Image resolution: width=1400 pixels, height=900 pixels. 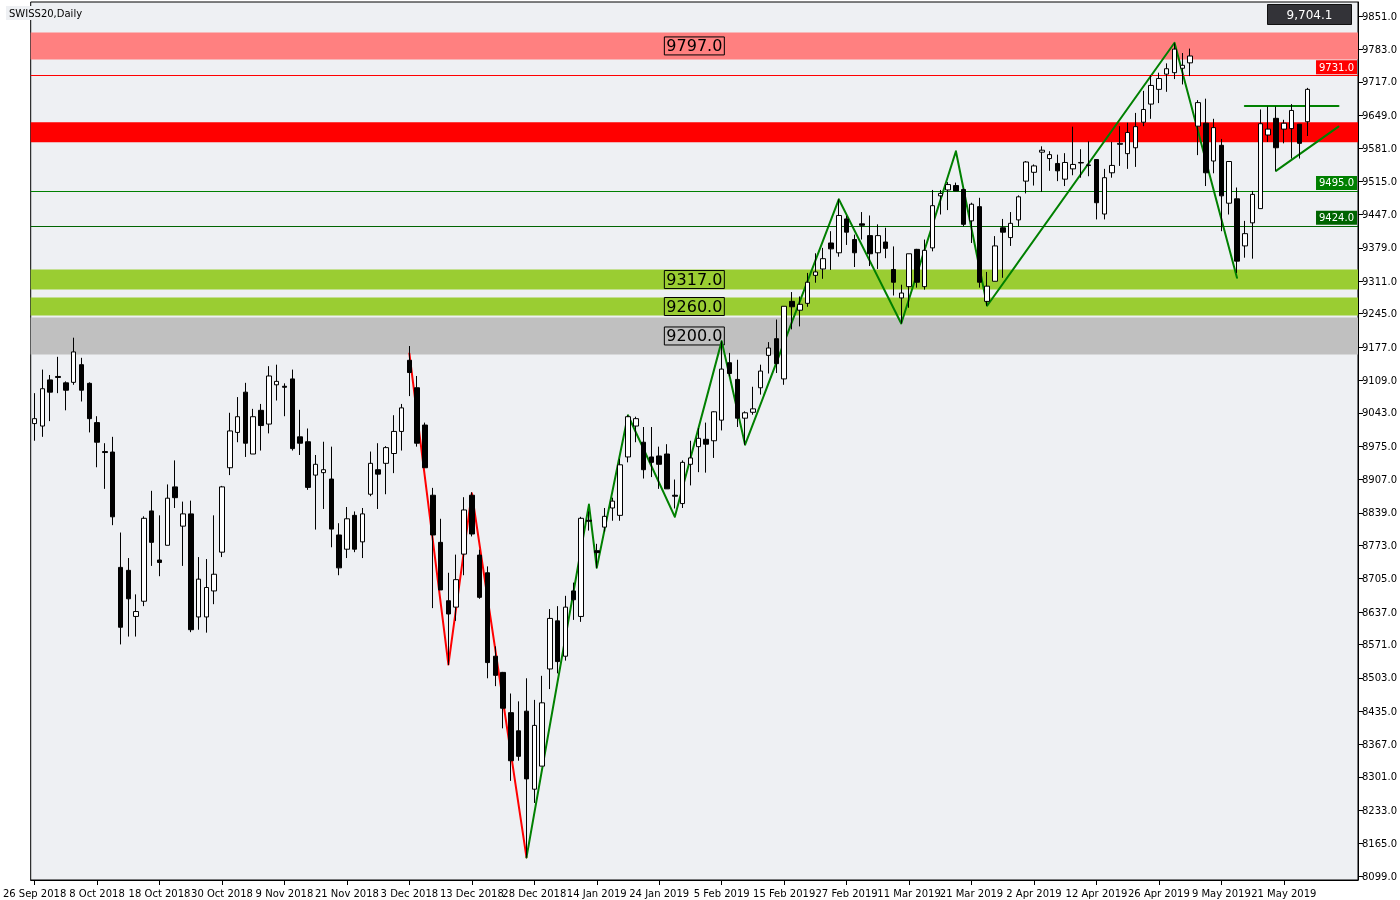 What do you see at coordinates (346, 893) in the screenshot?
I see `x-tick-label: 21 Nov 2018` at bounding box center [346, 893].